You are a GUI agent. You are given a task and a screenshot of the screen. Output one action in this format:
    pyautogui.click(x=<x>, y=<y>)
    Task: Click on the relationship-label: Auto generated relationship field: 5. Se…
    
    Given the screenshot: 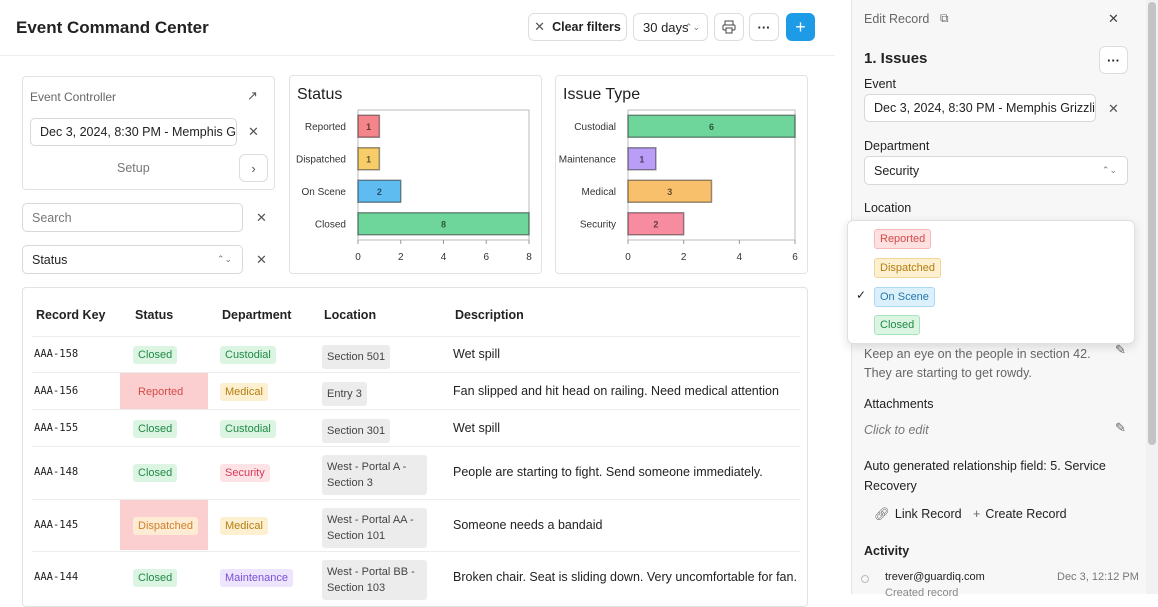 What is the action you would take?
    pyautogui.click(x=985, y=476)
    